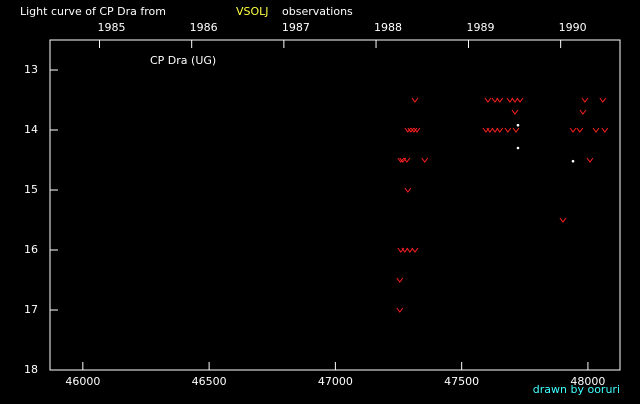 The width and height of the screenshot is (640, 404). Describe the element at coordinates (204, 27) in the screenshot. I see `x2-tick-label: 1986` at that location.